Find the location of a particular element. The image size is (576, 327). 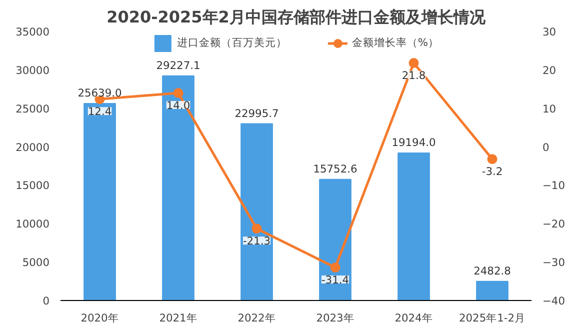

data-label: -21.3 is located at coordinates (256, 241).